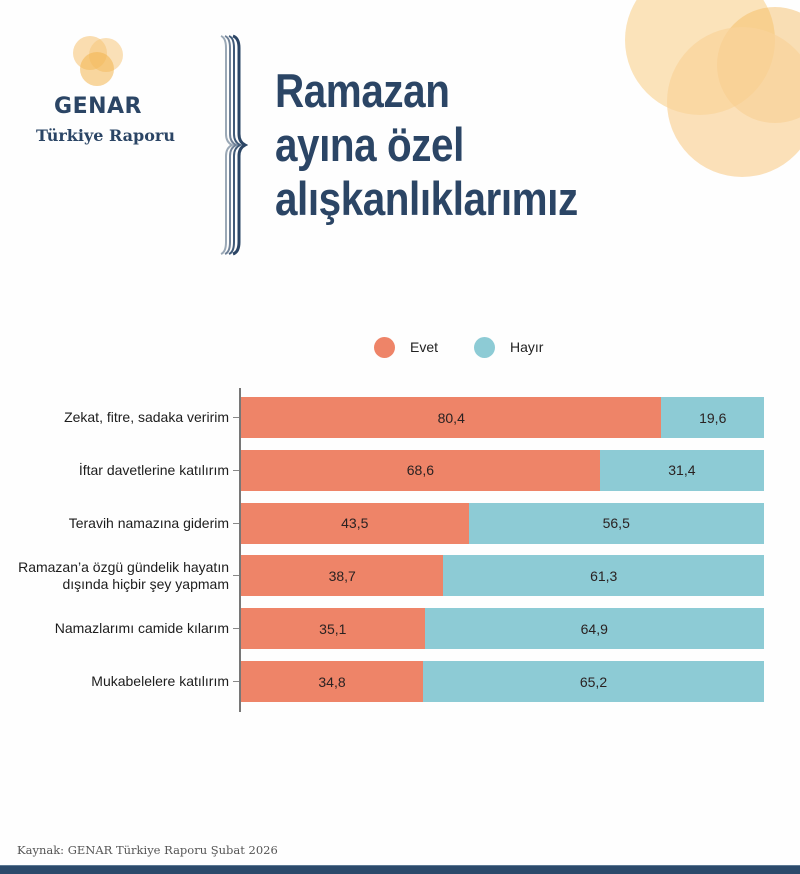 This screenshot has width=800, height=874. I want to click on bar-segment-evet: 68,6, so click(420, 470).